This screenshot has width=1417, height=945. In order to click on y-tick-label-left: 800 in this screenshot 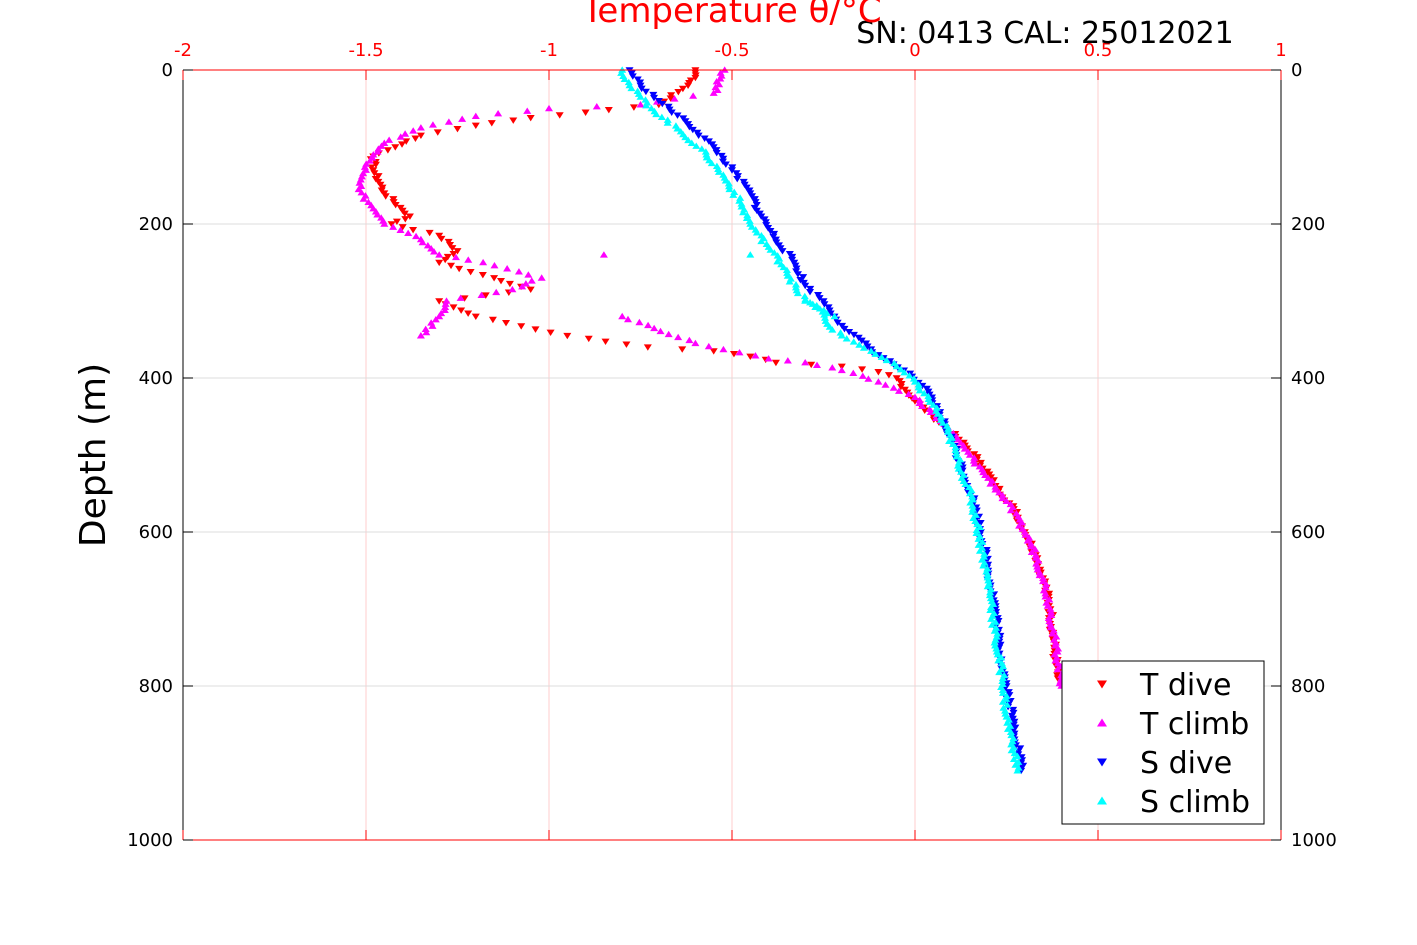, I will do `click(156, 686)`.